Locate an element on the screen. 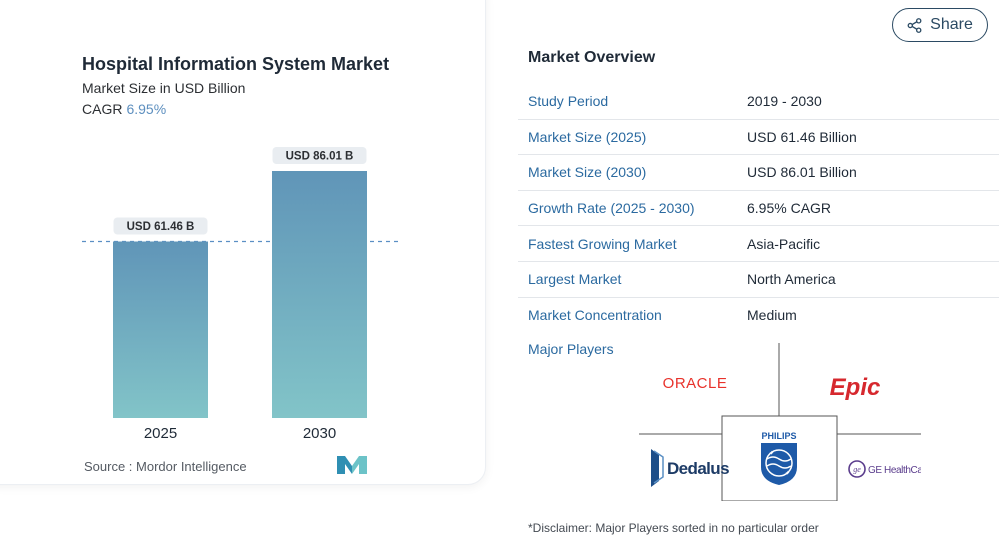 This screenshot has width=999, height=560. share-button: Share is located at coordinates (940, 25).